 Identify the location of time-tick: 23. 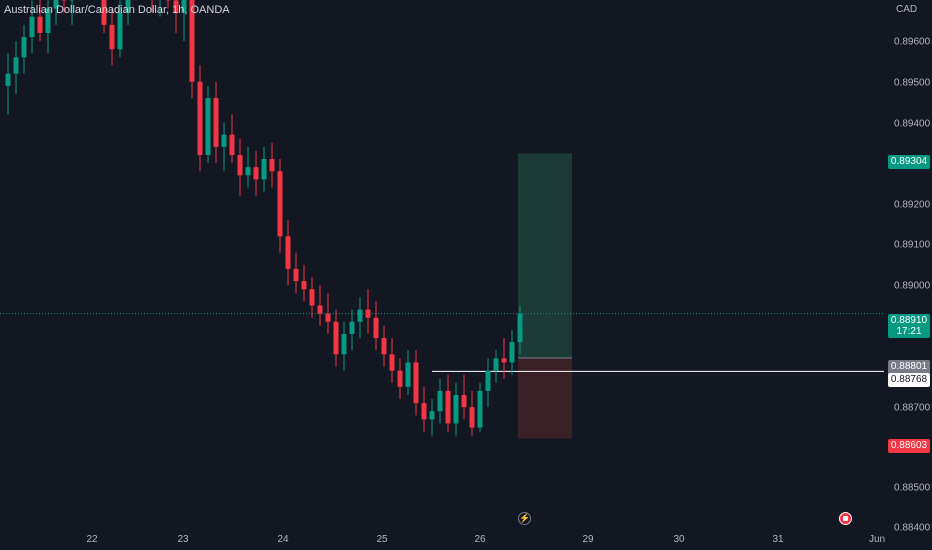
(183, 539).